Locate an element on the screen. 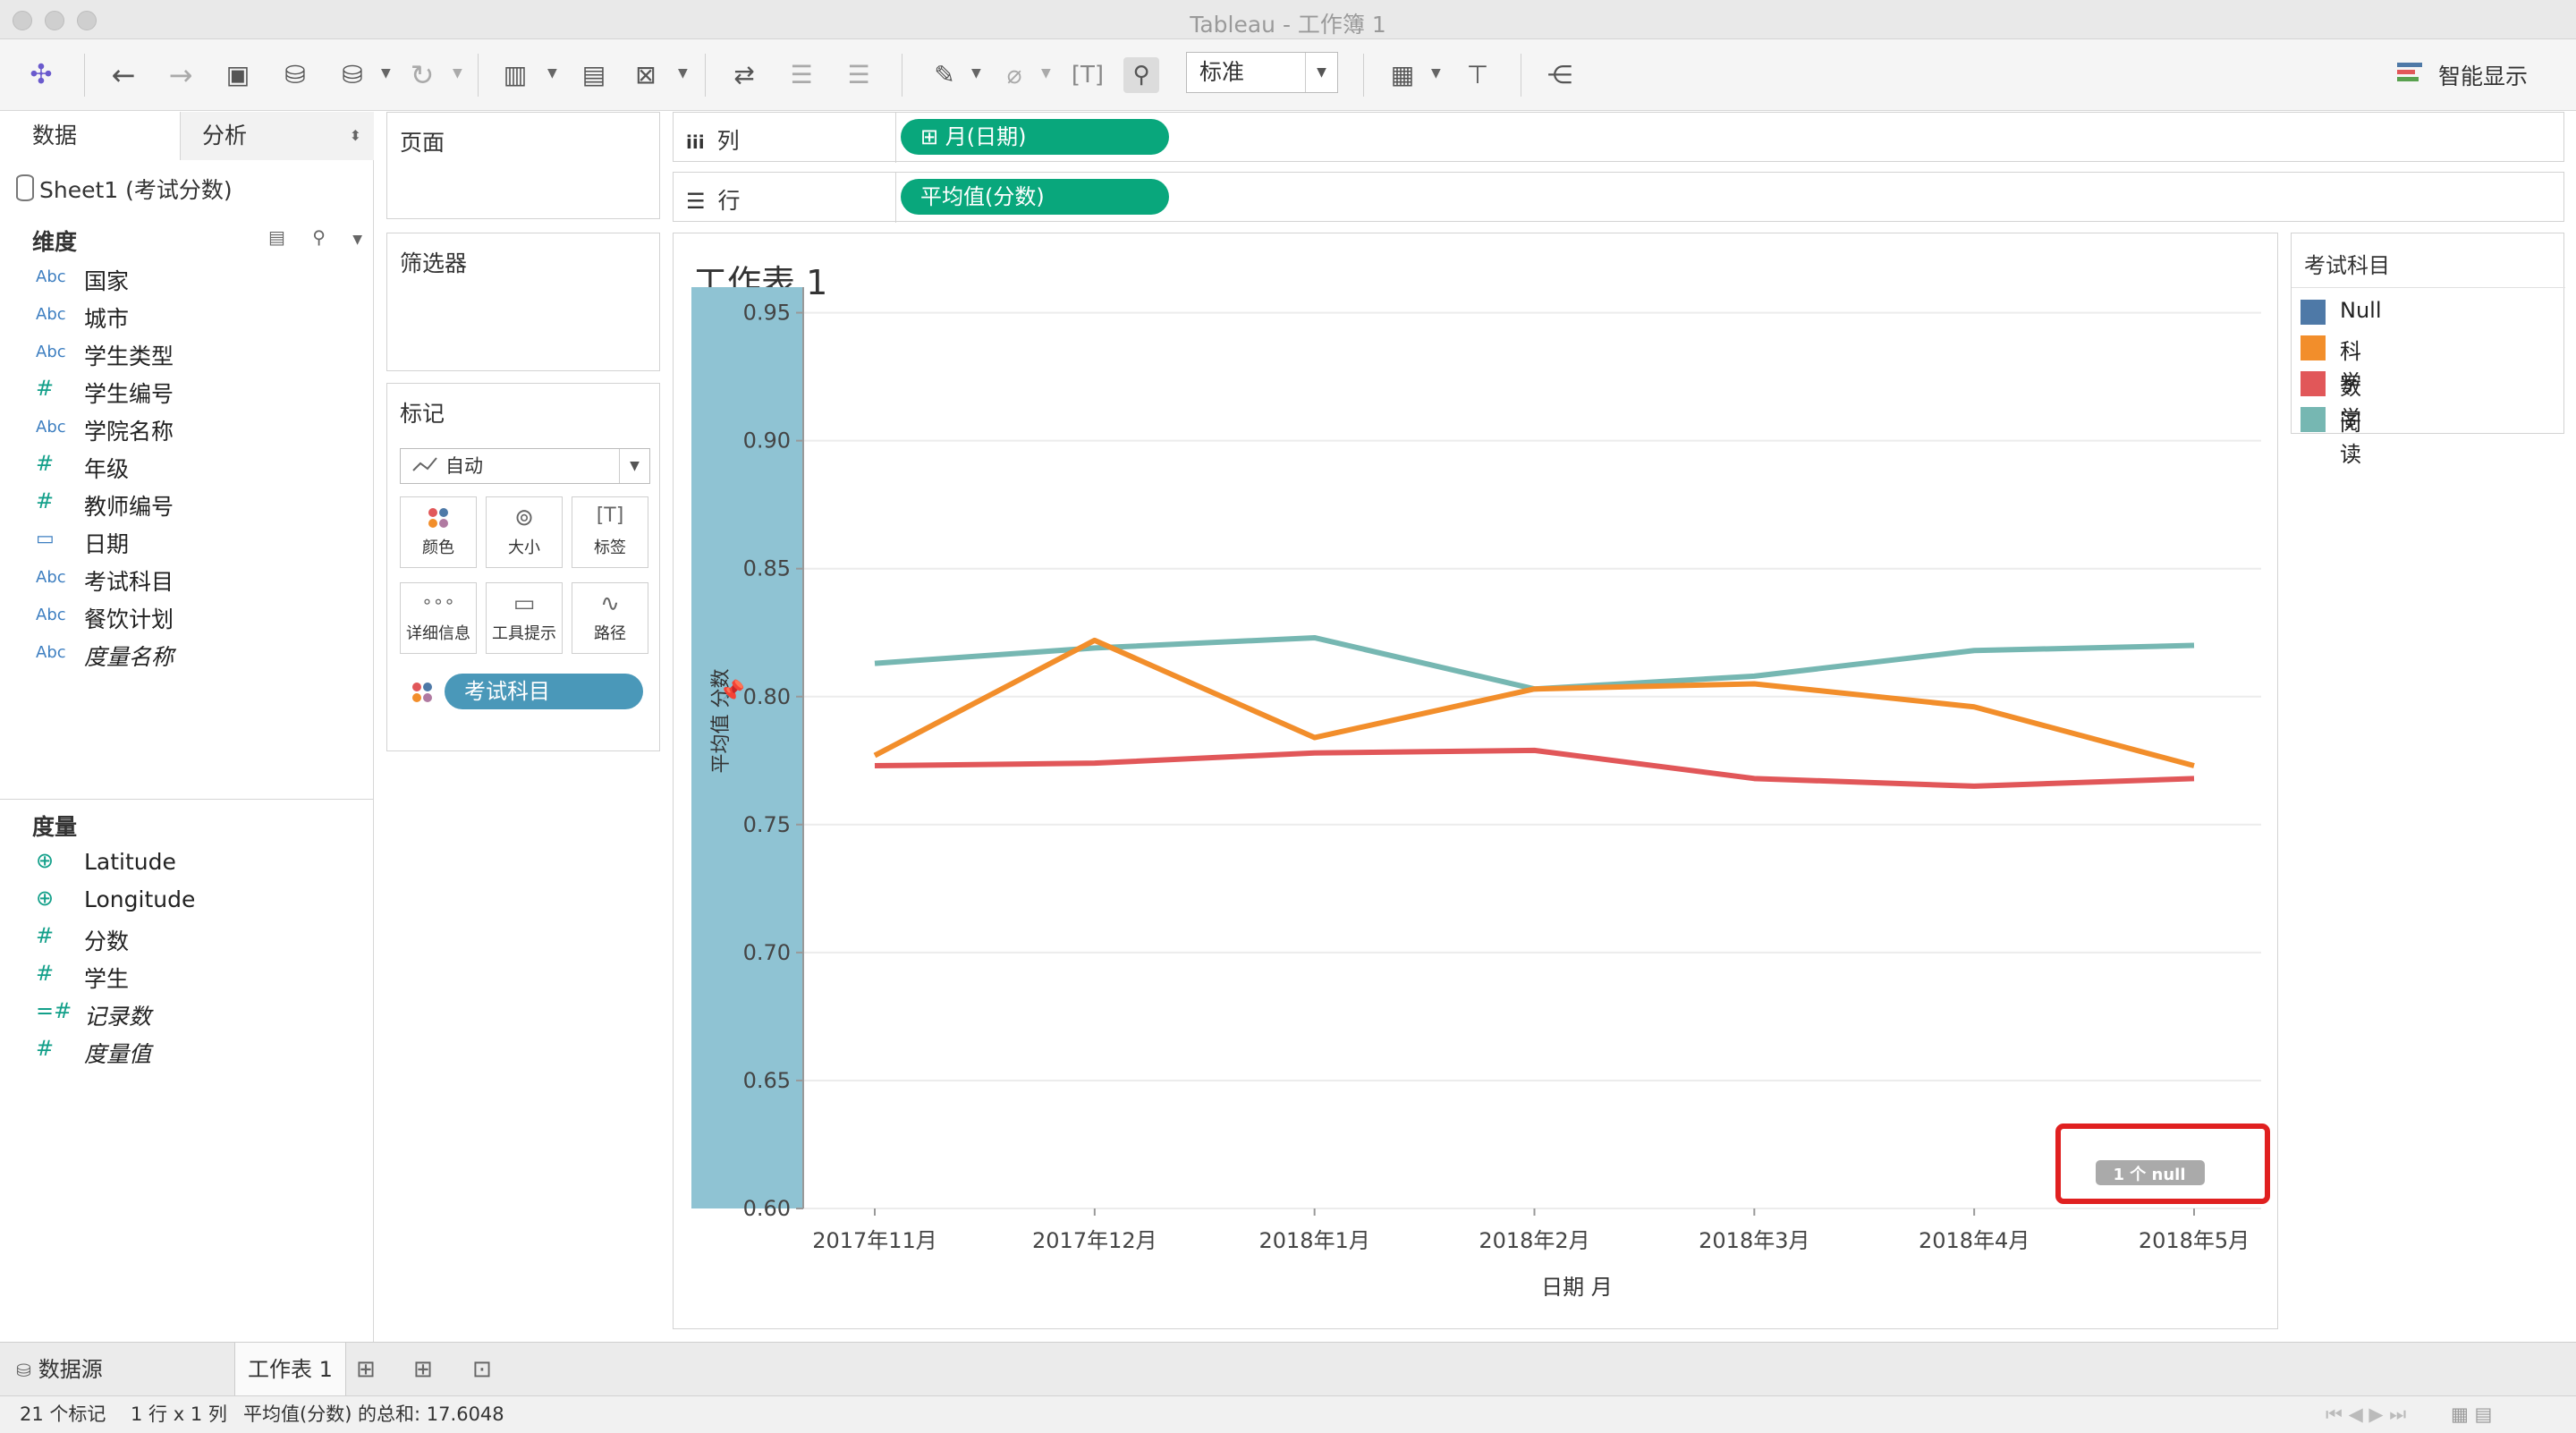  datasource-tab-label: 数据源 is located at coordinates (70, 1369).